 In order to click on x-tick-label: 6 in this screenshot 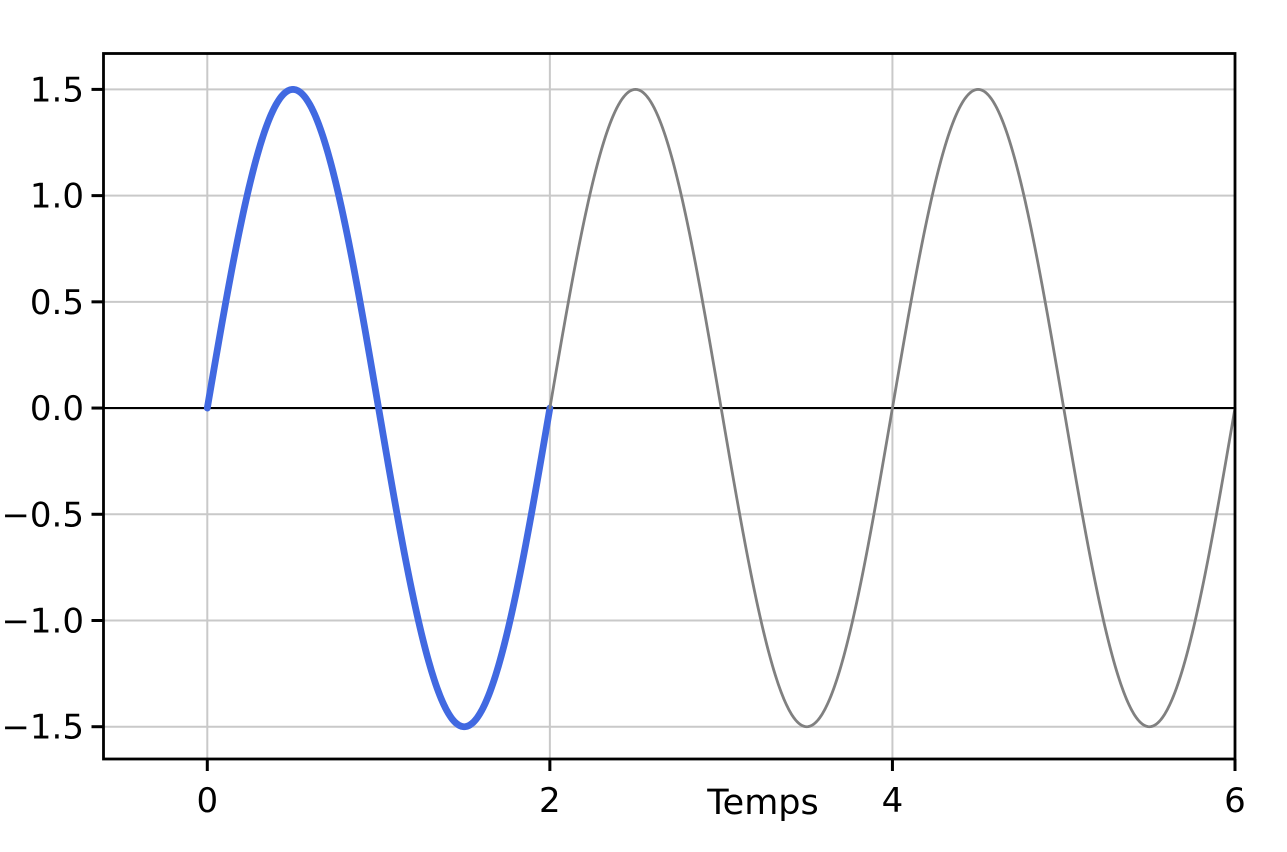, I will do `click(1235, 801)`.